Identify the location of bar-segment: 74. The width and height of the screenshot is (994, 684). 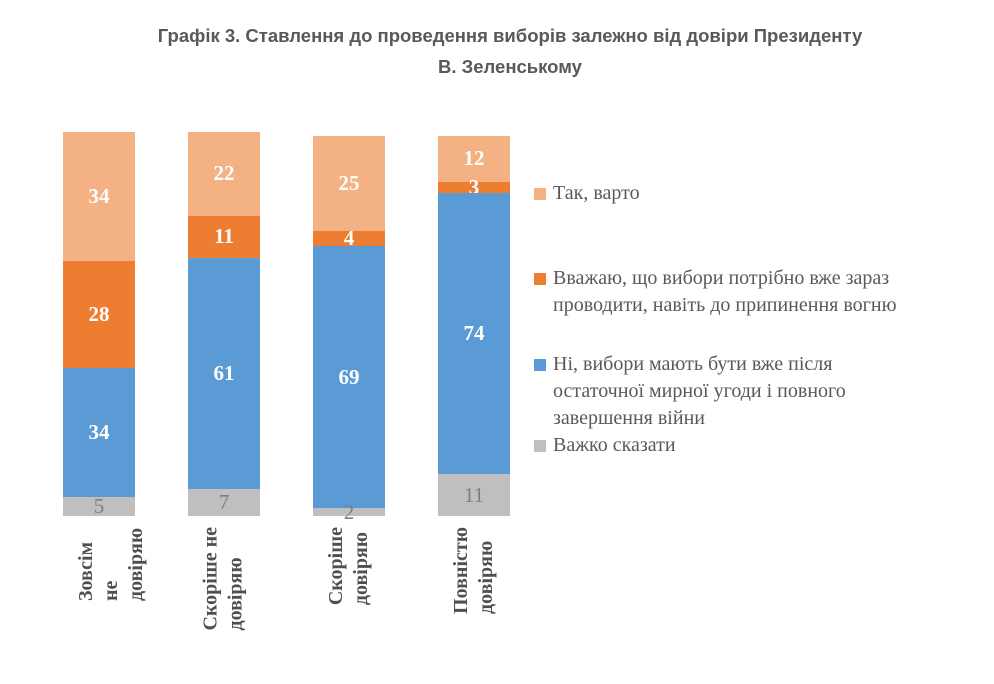
(474, 333).